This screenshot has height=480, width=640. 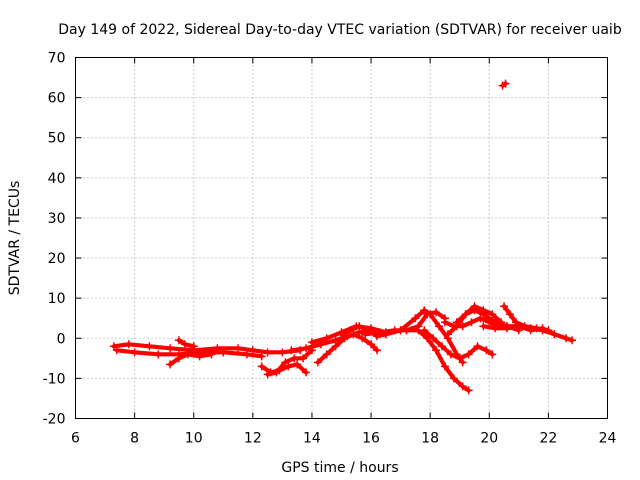 What do you see at coordinates (61, 339) in the screenshot?
I see `y-tick-label: 0` at bounding box center [61, 339].